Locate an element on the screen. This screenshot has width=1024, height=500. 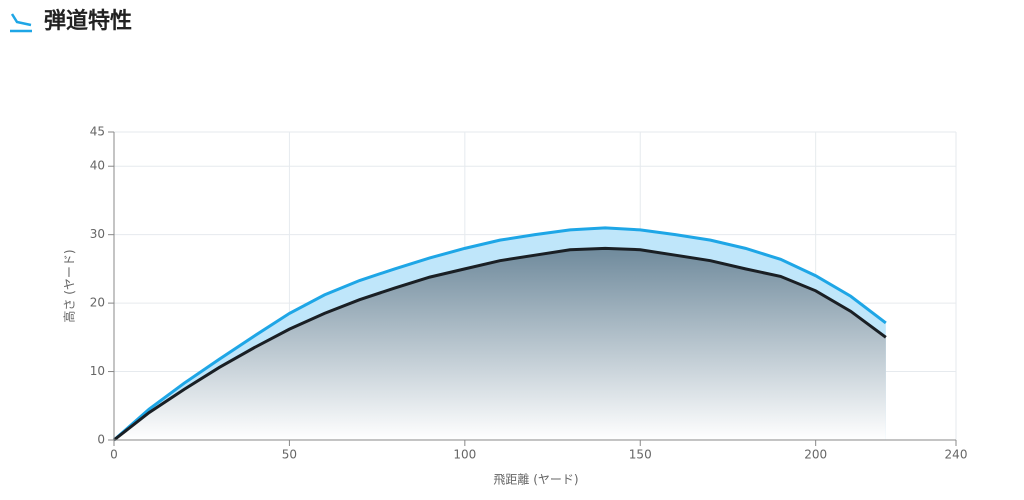
y-tick-label: 0 is located at coordinates (101, 440).